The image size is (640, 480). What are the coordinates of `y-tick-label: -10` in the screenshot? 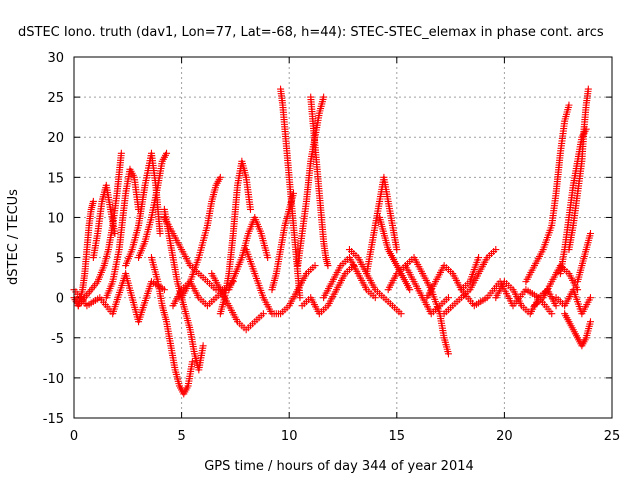 It's located at (53, 379).